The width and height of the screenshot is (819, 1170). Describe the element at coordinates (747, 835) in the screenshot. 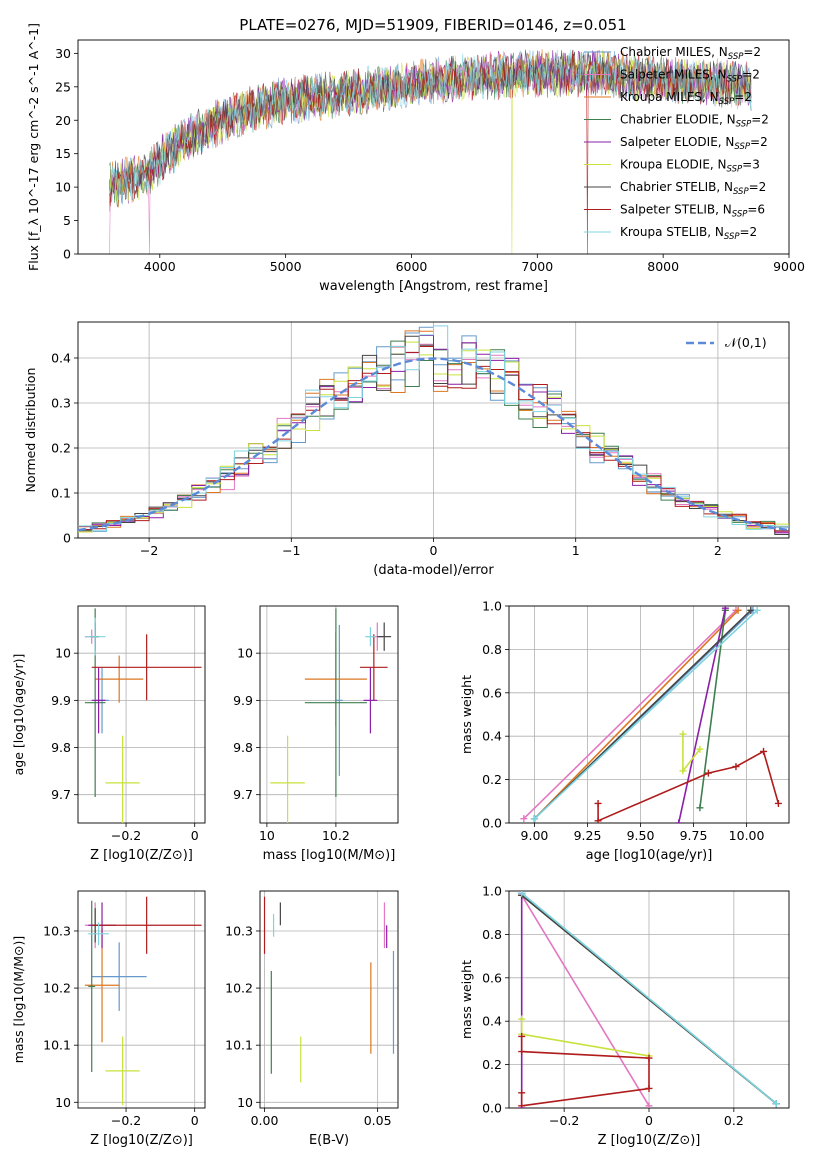

I see `x-tick-label: 10.00` at that location.